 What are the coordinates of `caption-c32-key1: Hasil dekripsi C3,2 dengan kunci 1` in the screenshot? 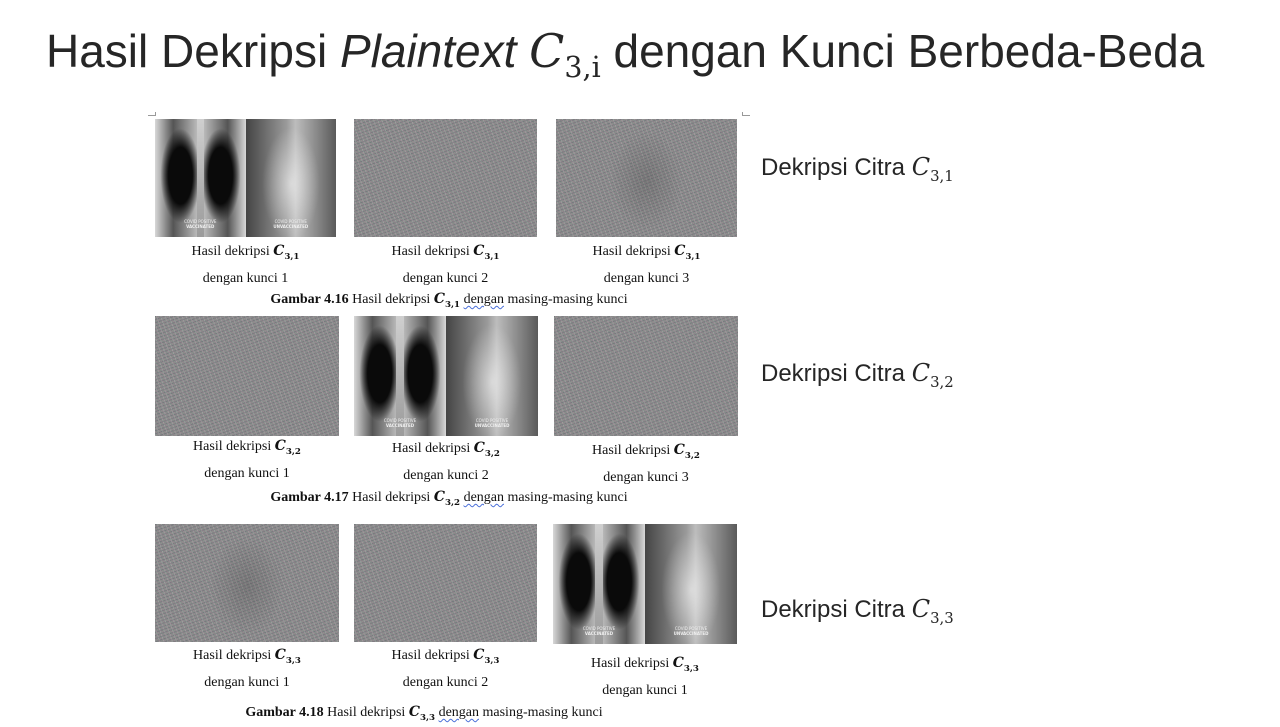 It's located at (247, 459).